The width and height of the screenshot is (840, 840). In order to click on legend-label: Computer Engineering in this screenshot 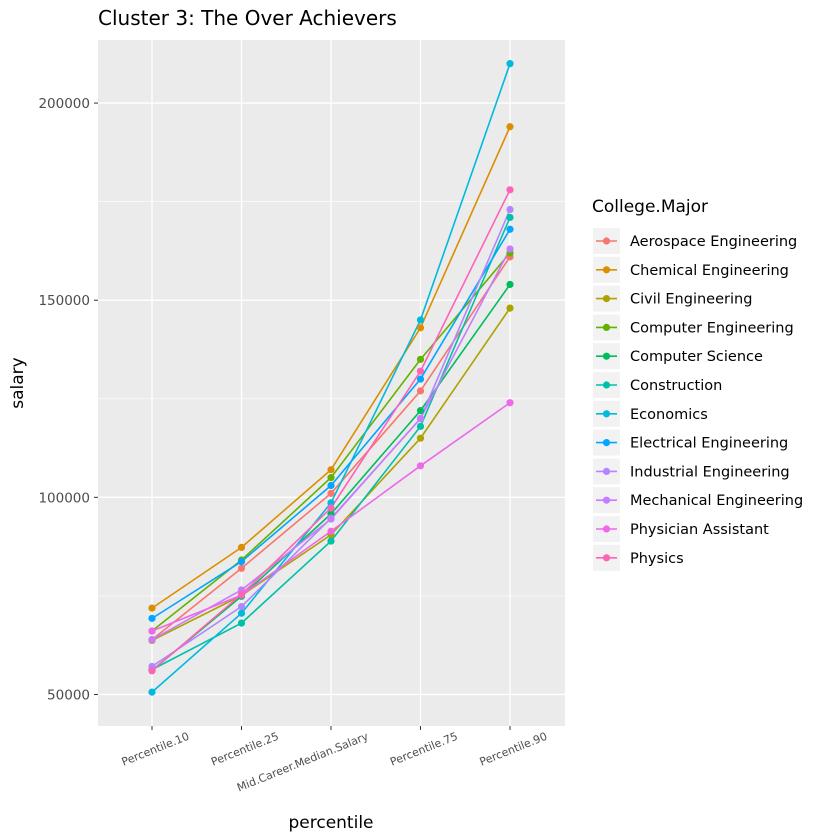, I will do `click(712, 328)`.